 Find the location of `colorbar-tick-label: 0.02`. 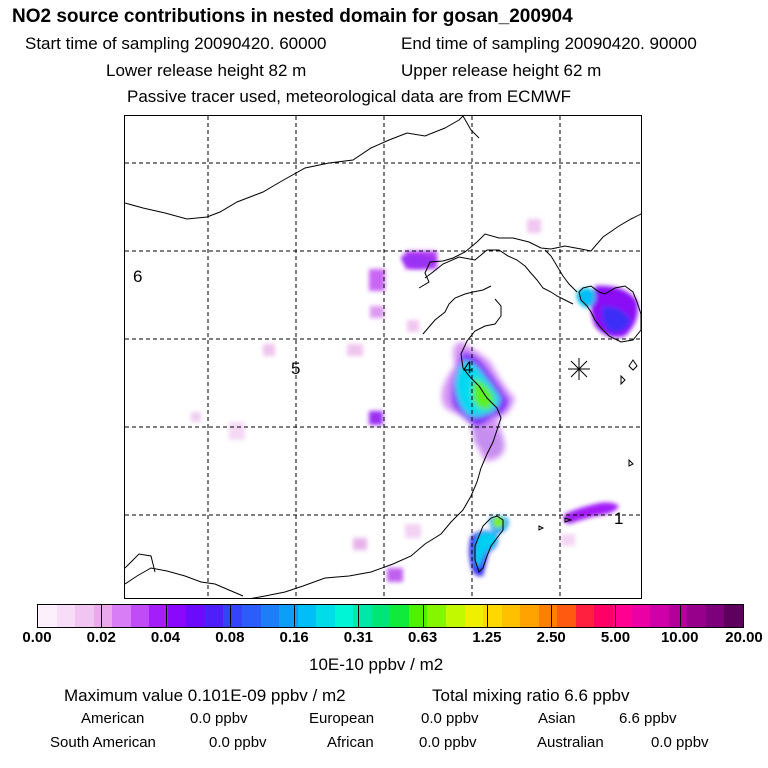

colorbar-tick-label: 0.02 is located at coordinates (101, 637).